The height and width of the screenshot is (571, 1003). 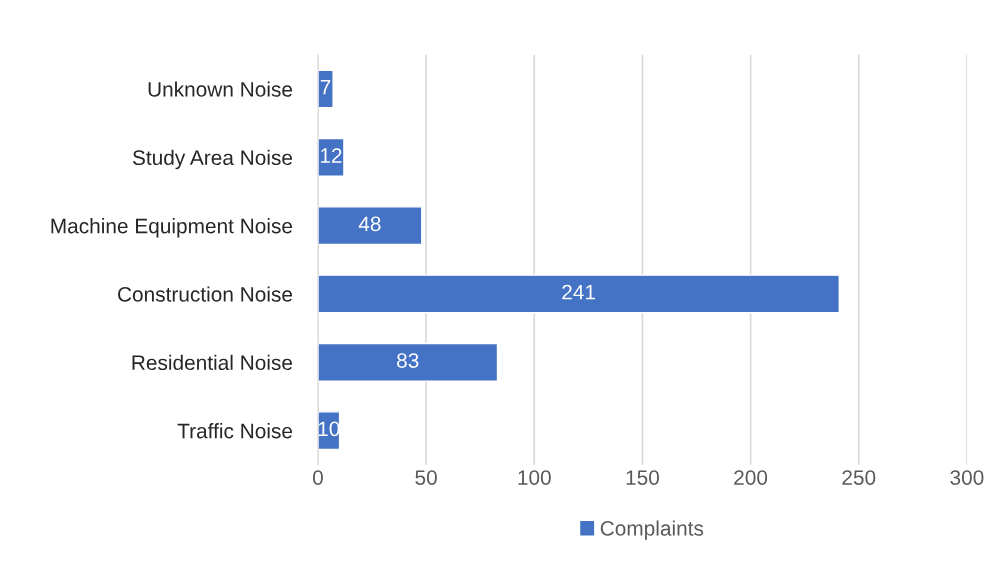 What do you see at coordinates (212, 362) in the screenshot?
I see `y-tick-label: Residential Noise` at bounding box center [212, 362].